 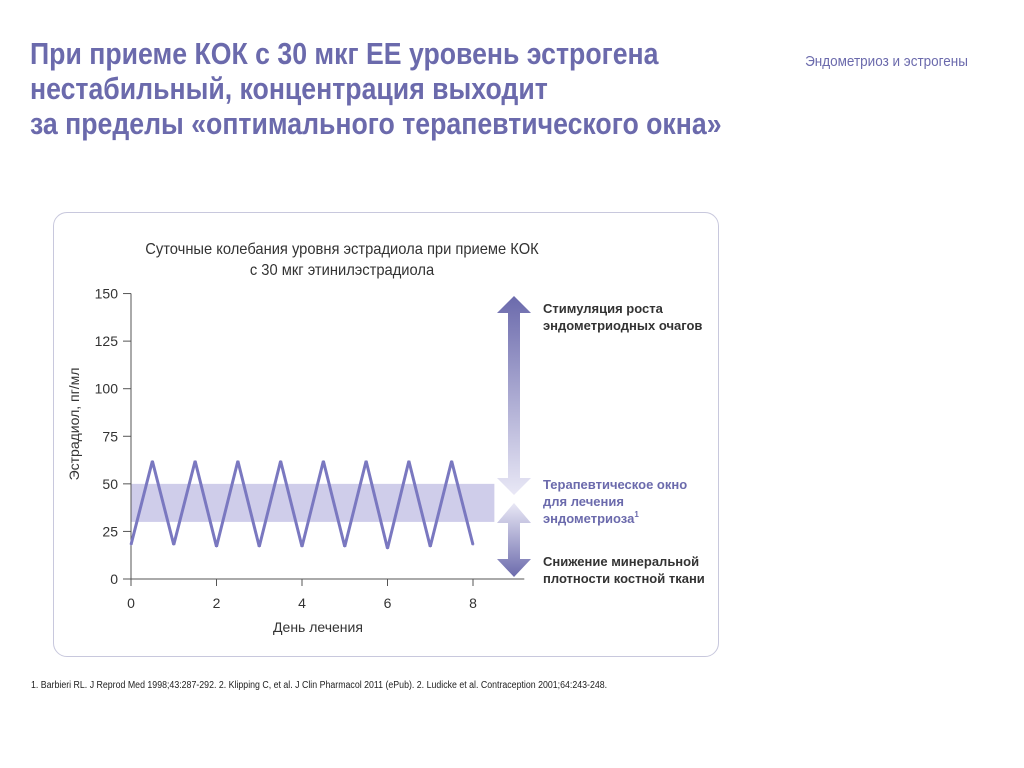 I want to click on slide-title-line: нестабильный, концентрация выходит, so click(x=289, y=88).